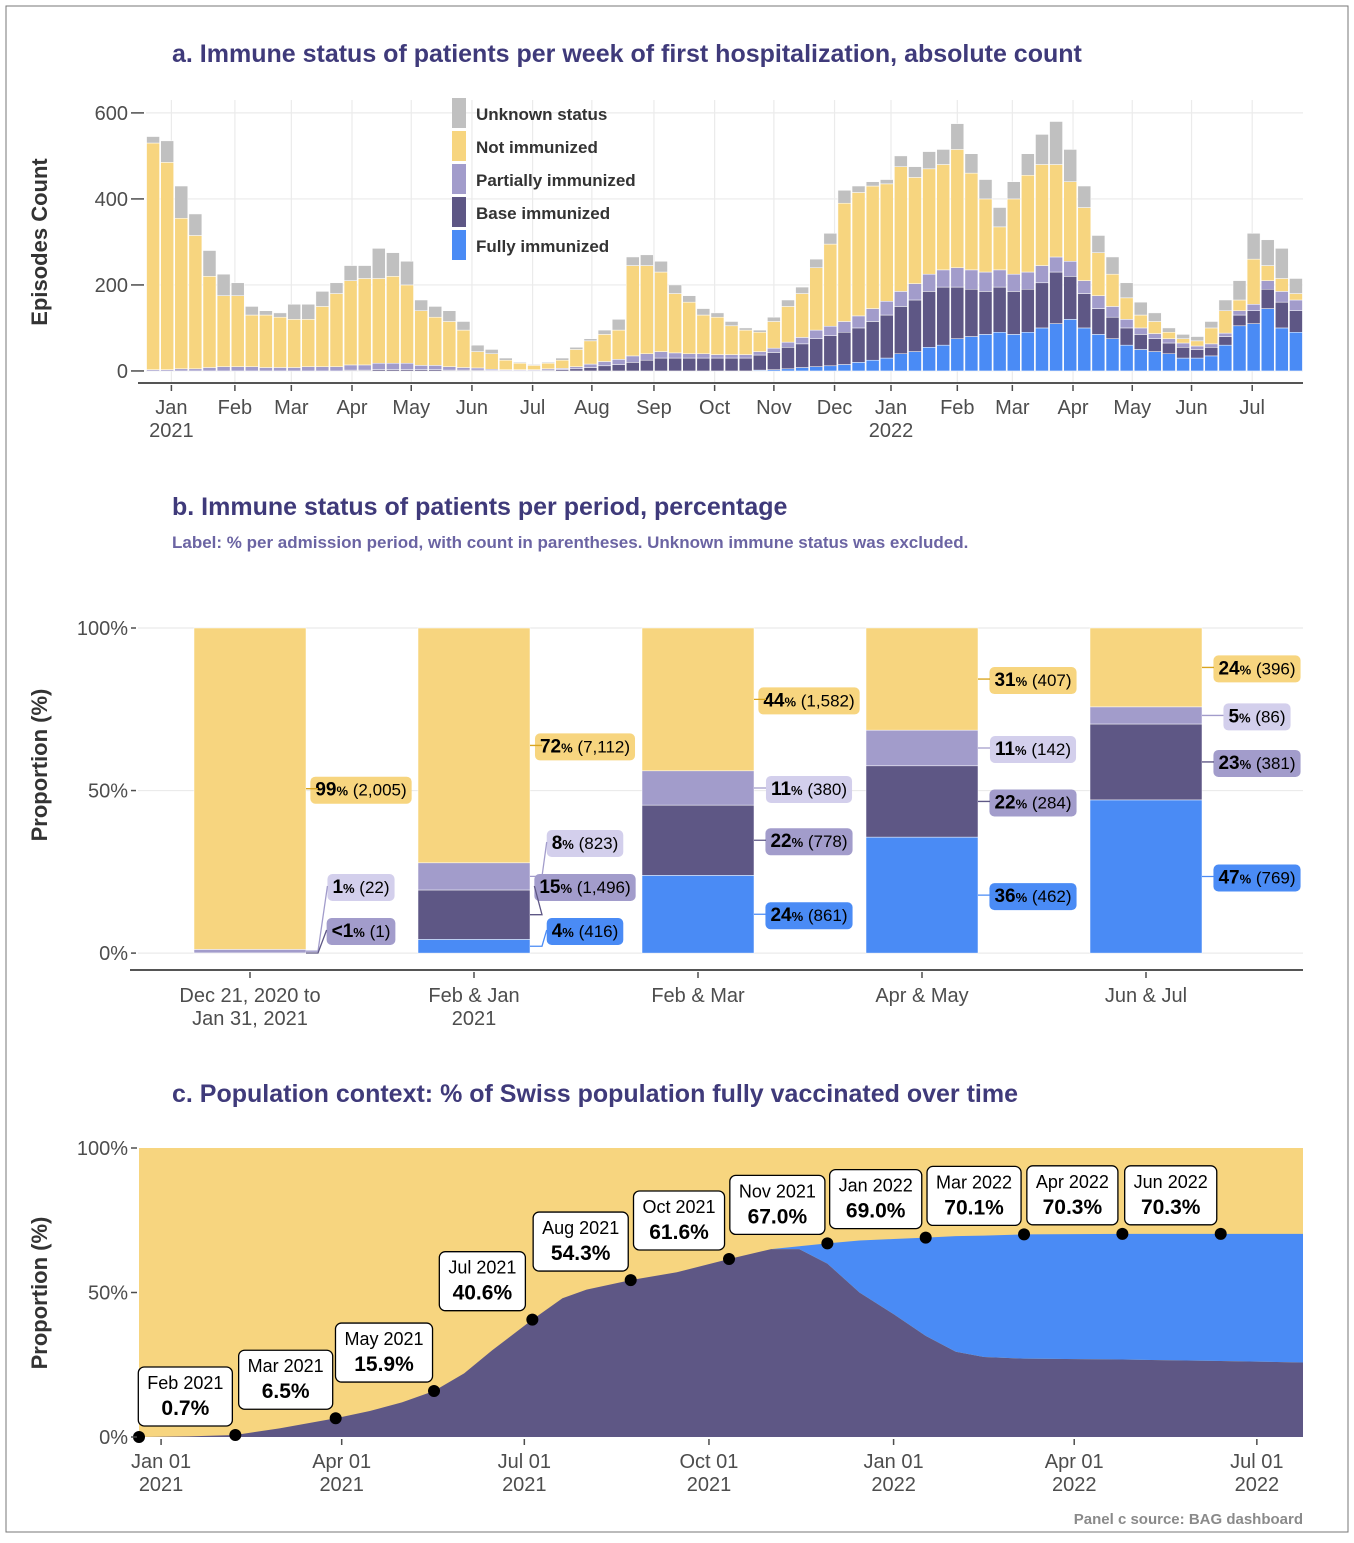  I want to click on point-label-value: 0.7%, so click(185, 1408).